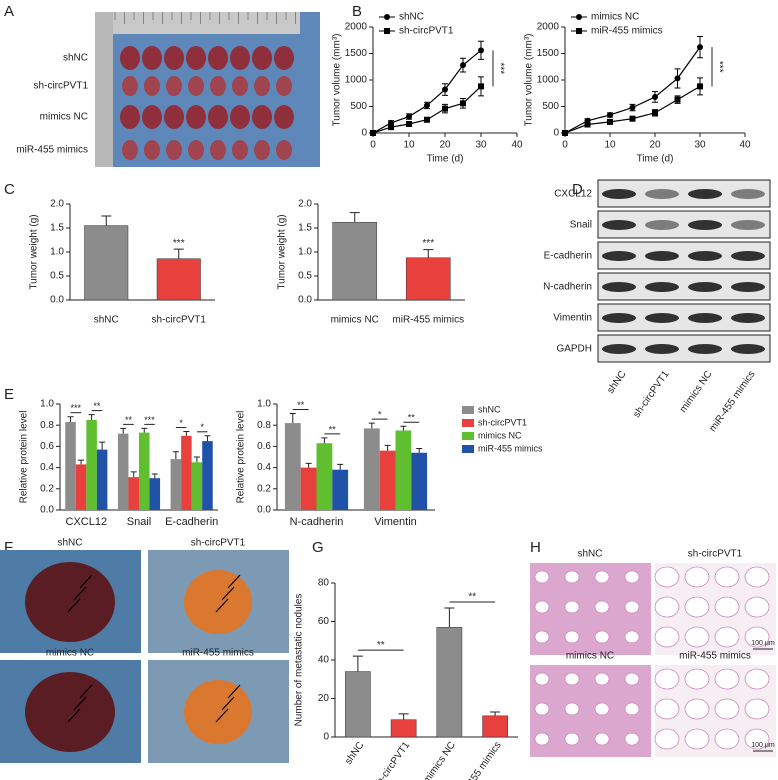  I want to click on x-axis-label: Time (d), so click(655, 159).